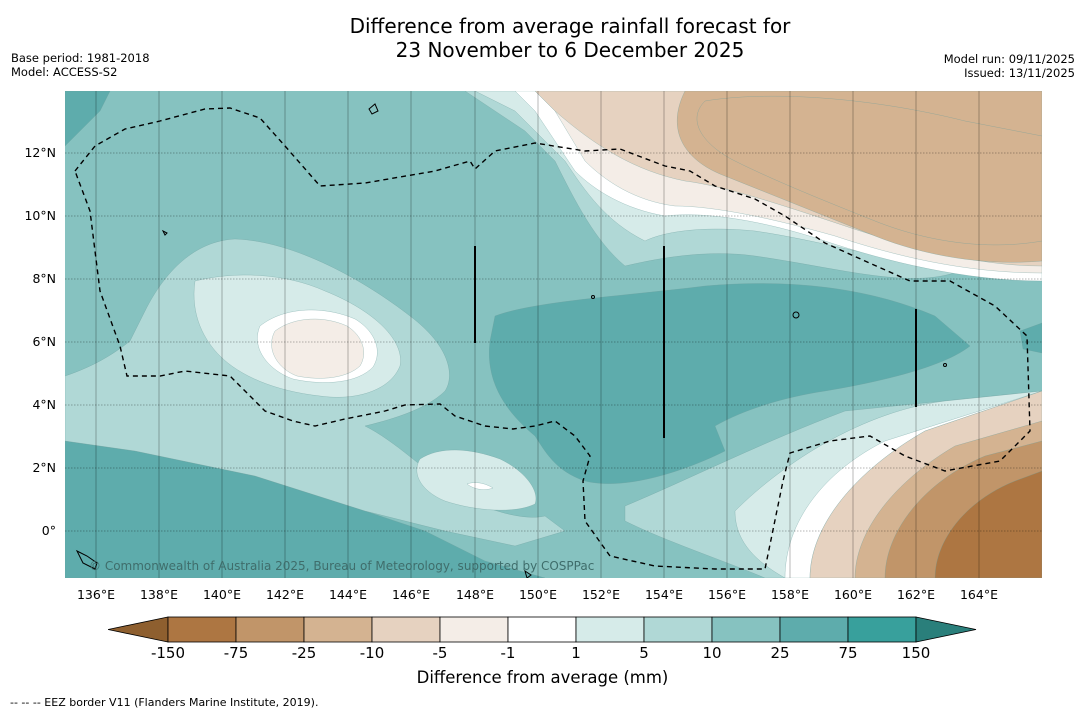 Image resolution: width=1085 pixels, height=713 pixels. Describe the element at coordinates (347, 594) in the screenshot. I see `lon-tick: 144°E` at that location.